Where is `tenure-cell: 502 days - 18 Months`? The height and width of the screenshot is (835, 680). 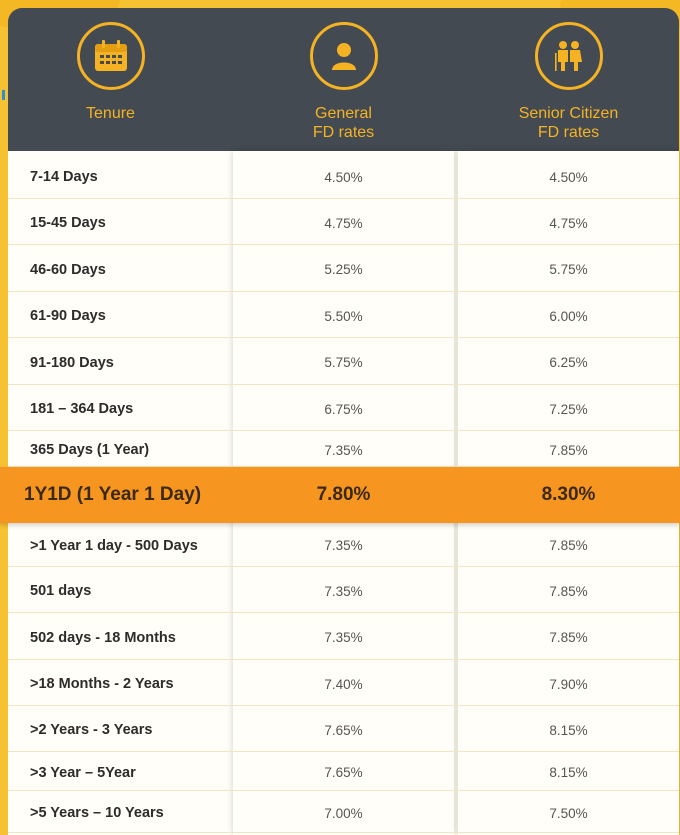 tenure-cell: 502 days - 18 Months is located at coordinates (103, 637).